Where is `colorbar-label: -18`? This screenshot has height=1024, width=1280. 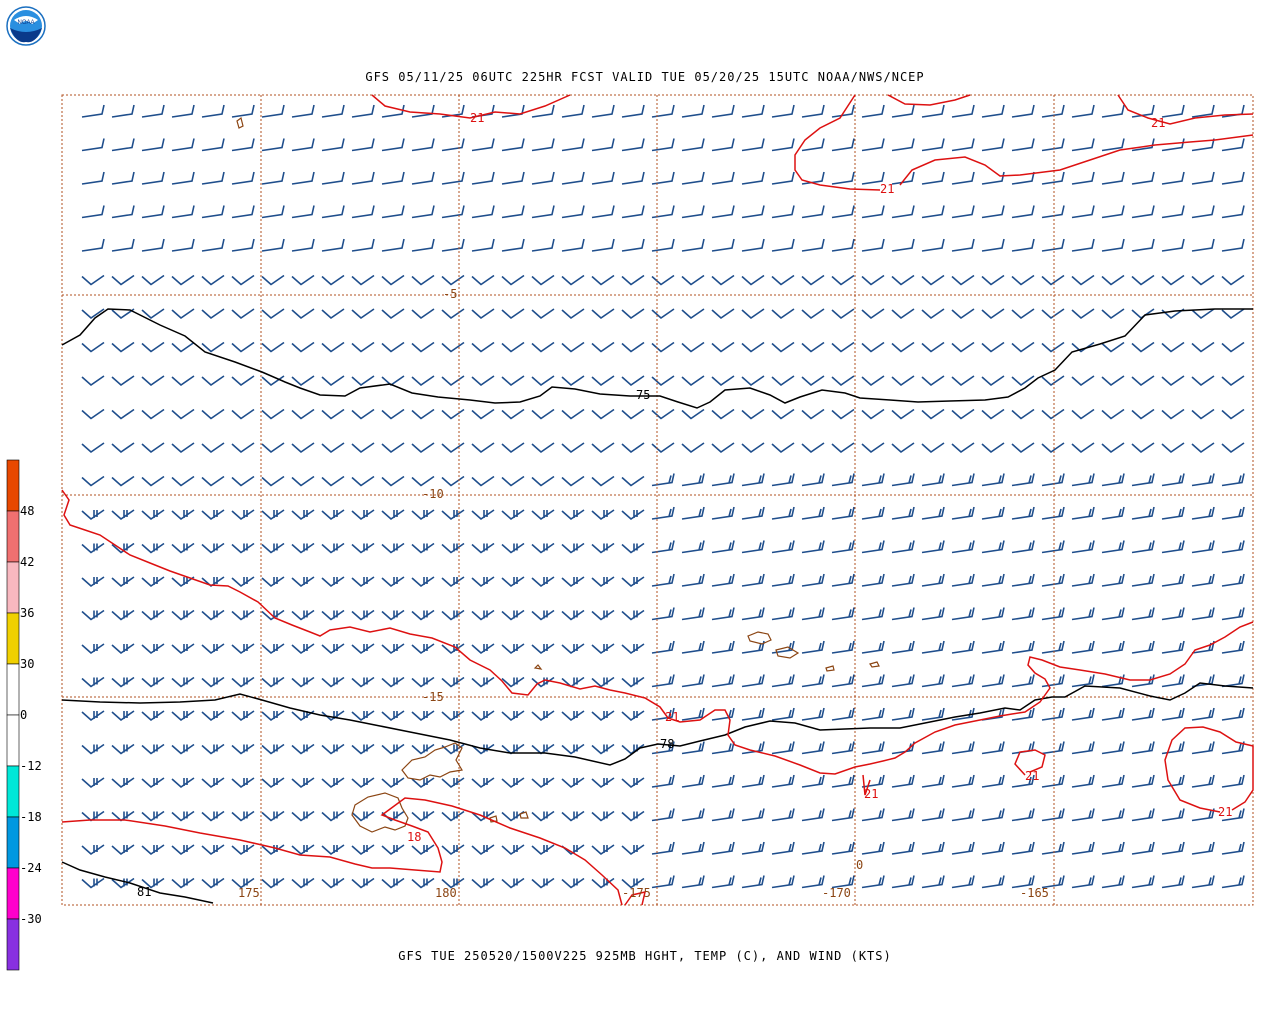 colorbar-label: -18 is located at coordinates (31, 817).